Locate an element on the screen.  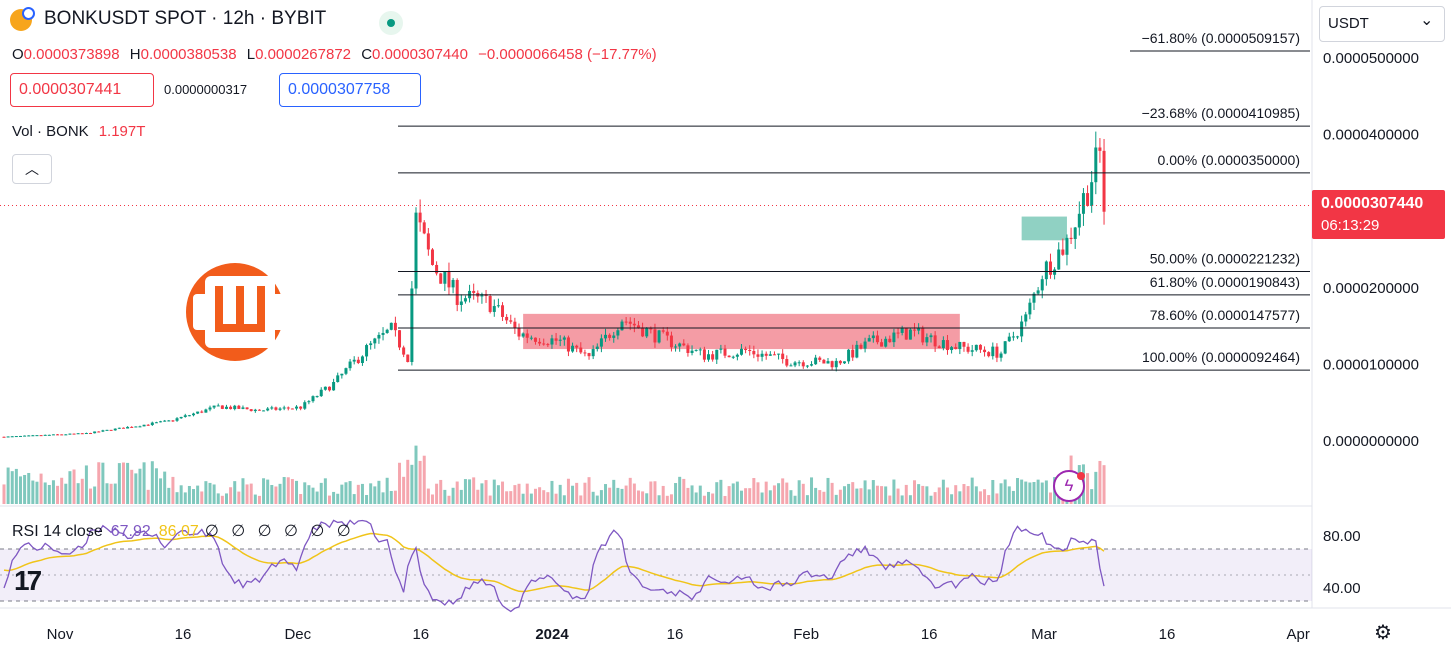
rsi-value: 67.92 is located at coordinates (130, 531).